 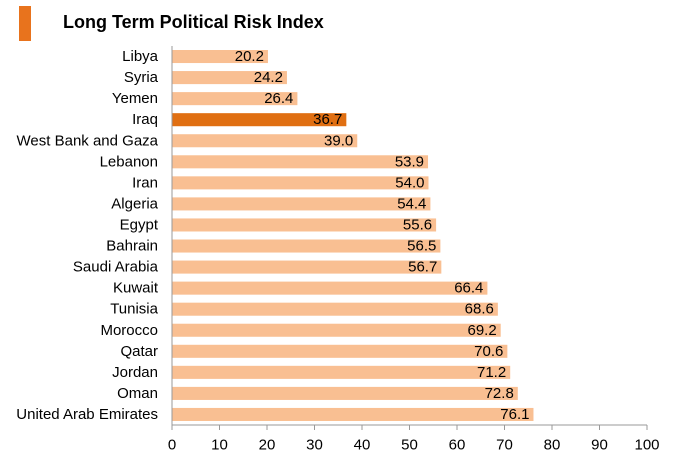 I want to click on x-tick-label: 60, so click(x=457, y=445).